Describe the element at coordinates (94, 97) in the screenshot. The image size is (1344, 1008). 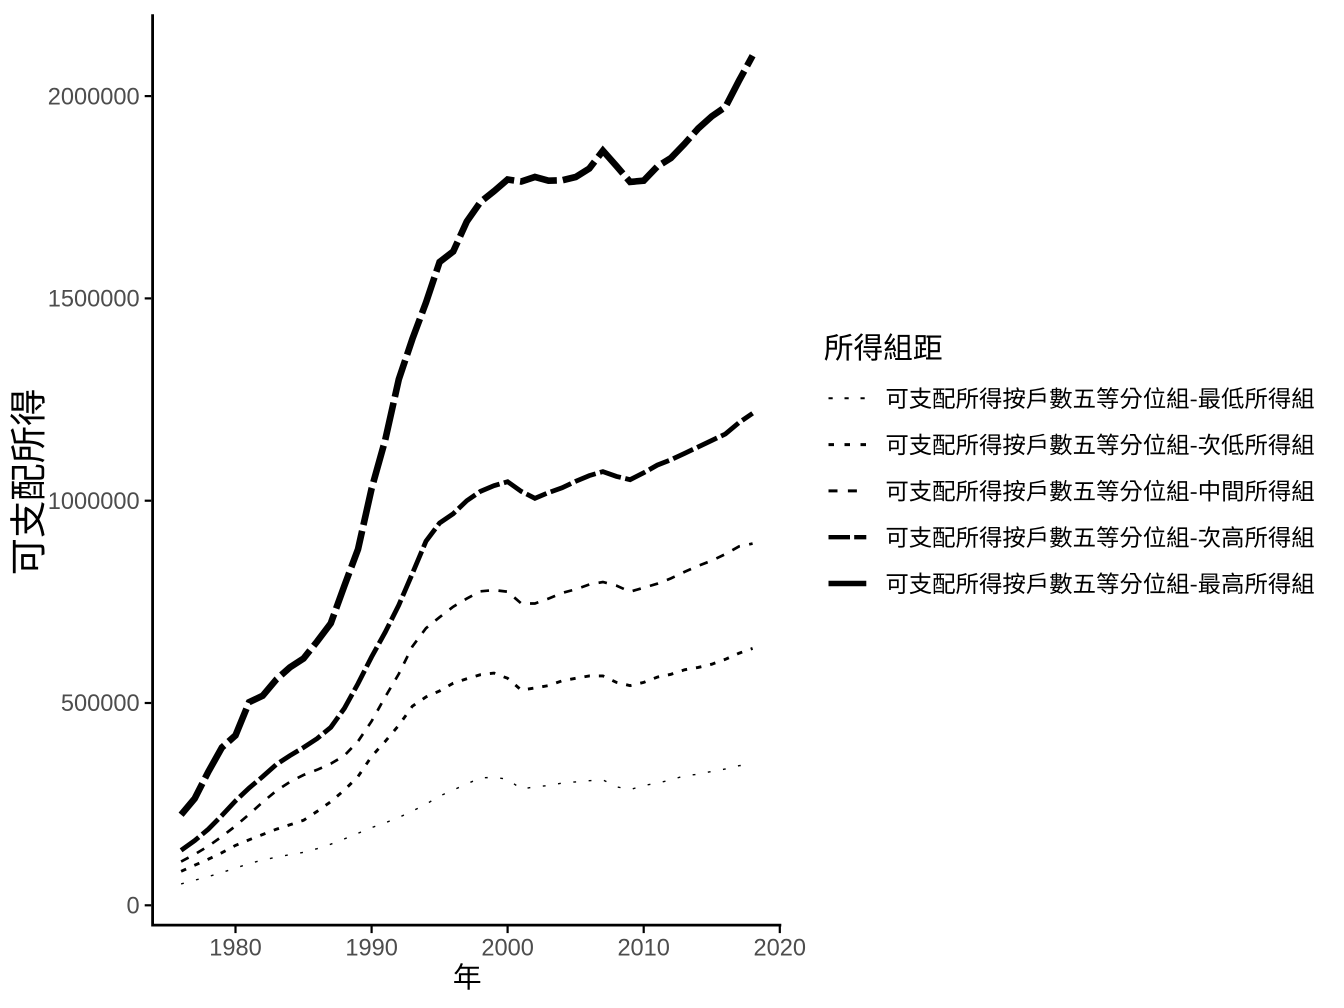
I see `svg-text: 2000000` at that location.